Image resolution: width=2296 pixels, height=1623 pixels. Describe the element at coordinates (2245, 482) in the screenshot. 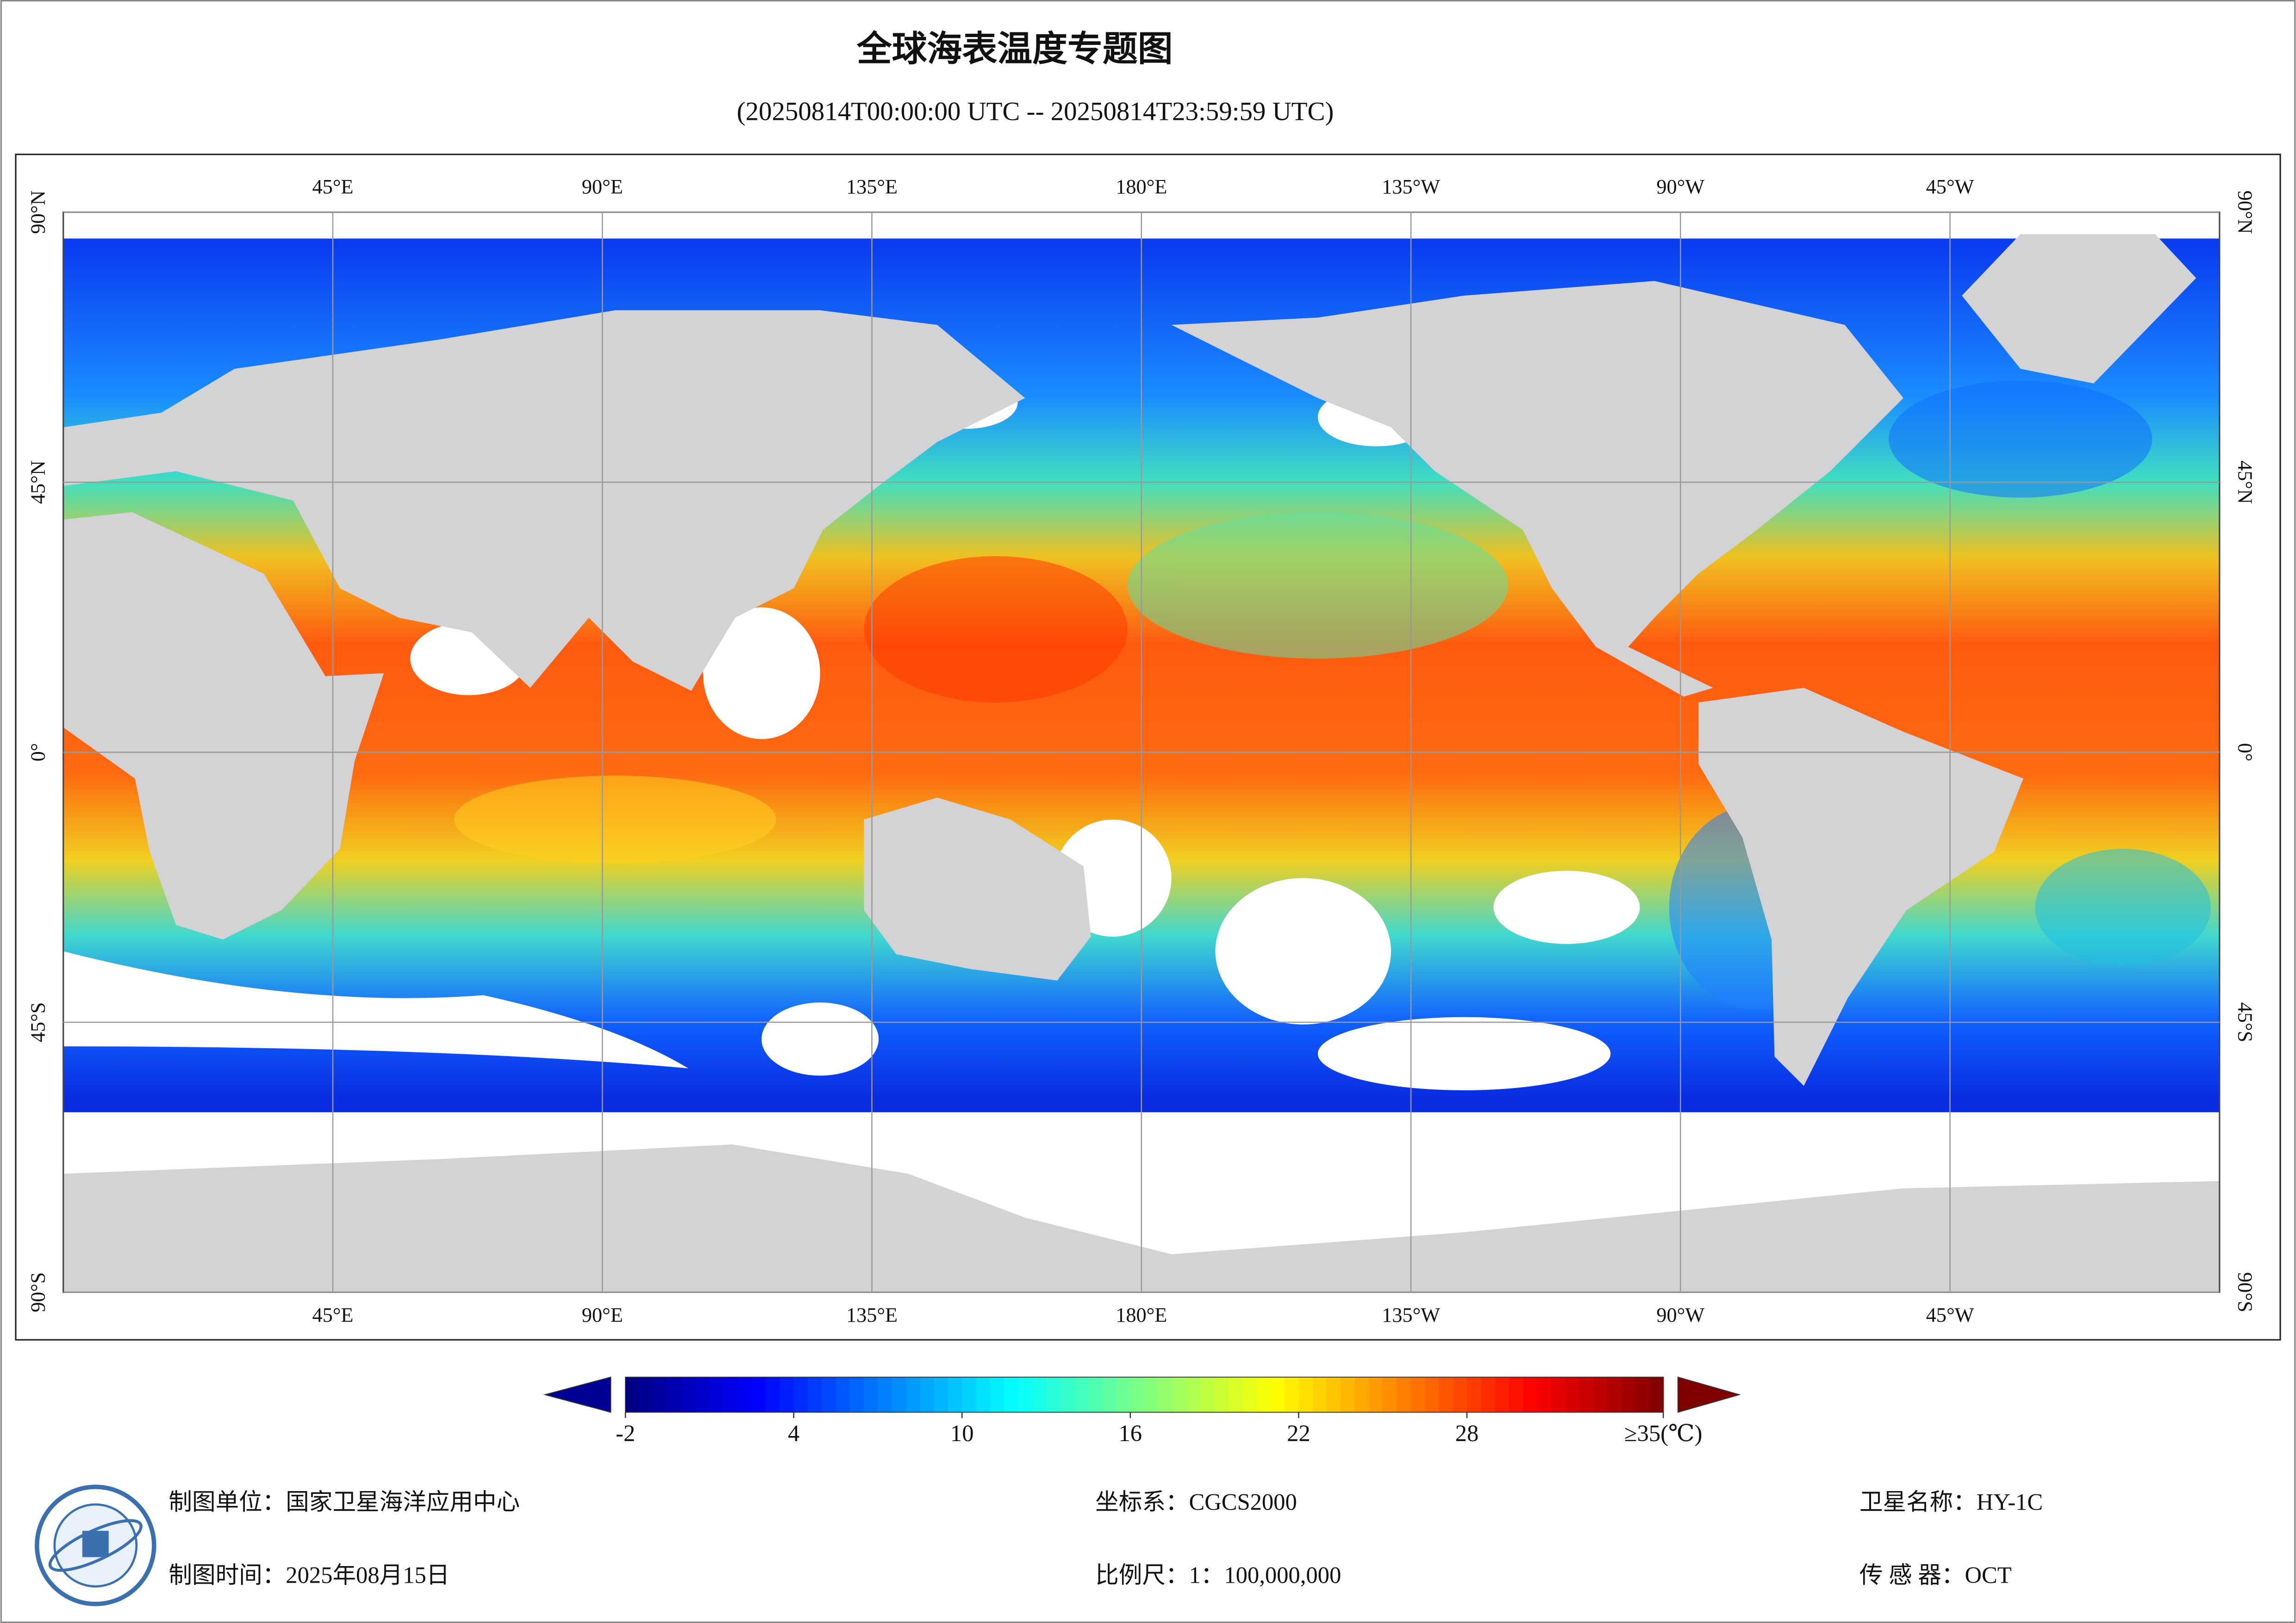

I see `lat-label-right: 45°N` at that location.